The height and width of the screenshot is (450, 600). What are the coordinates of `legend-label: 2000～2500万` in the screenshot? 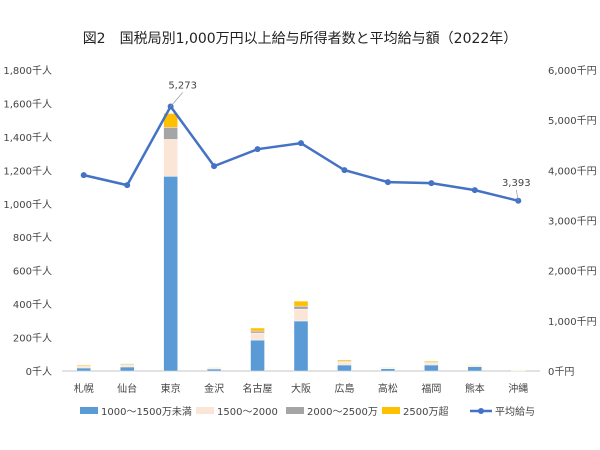 It's located at (342, 412).